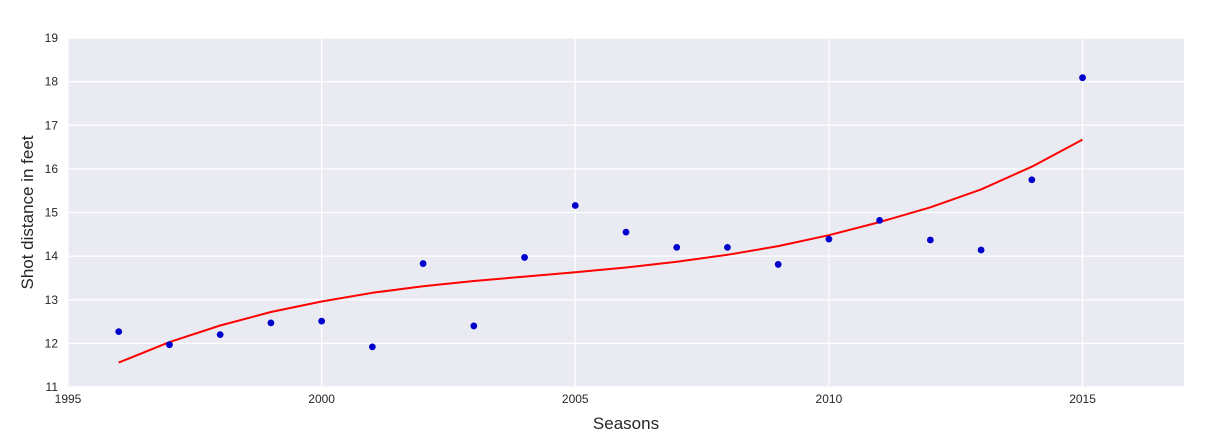 The image size is (1222, 446). What do you see at coordinates (52, 125) in the screenshot?
I see `y-tick-label: 17` at bounding box center [52, 125].